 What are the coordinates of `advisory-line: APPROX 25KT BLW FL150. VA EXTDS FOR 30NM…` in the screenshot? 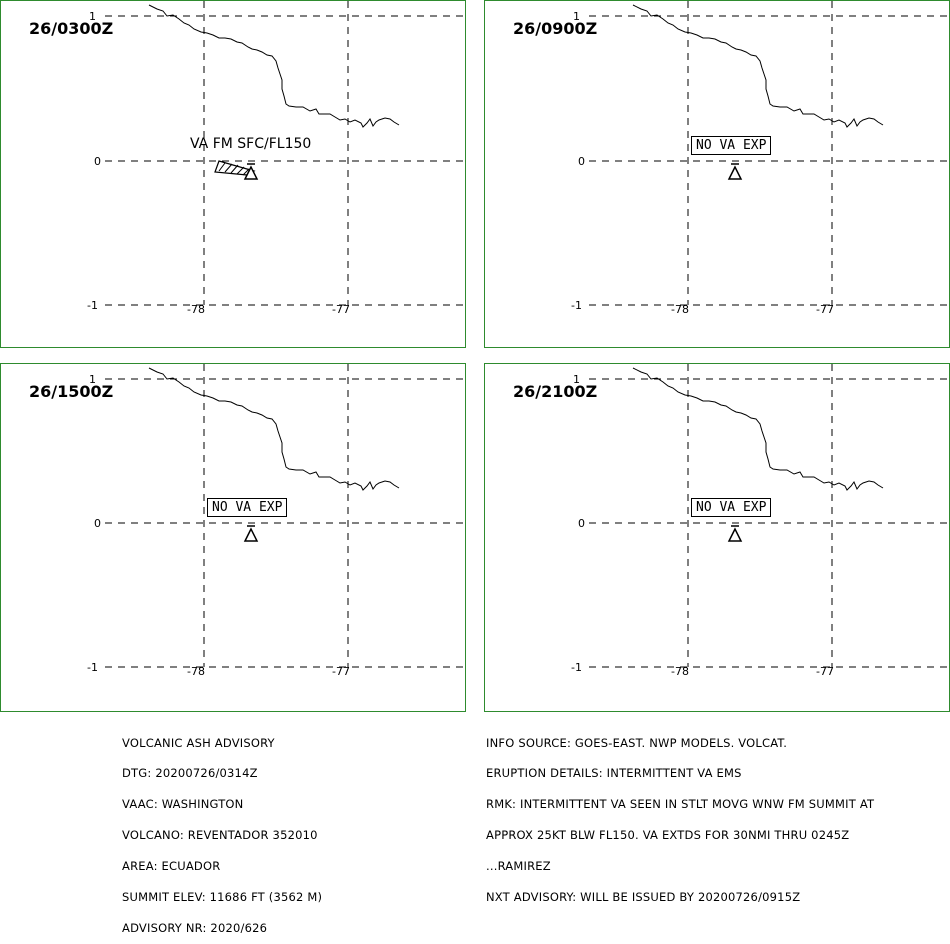 It's located at (668, 835).